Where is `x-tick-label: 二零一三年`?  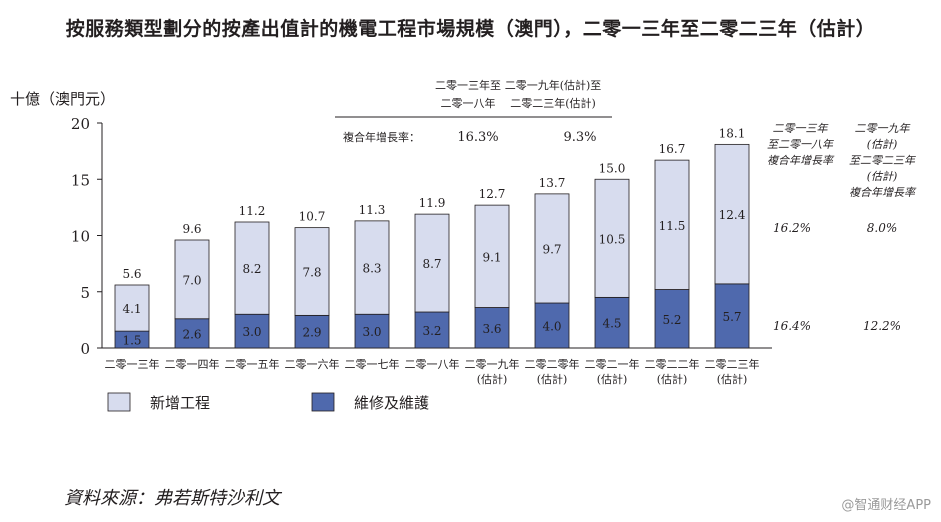
x-tick-label: 二零一三年 is located at coordinates (132, 364).